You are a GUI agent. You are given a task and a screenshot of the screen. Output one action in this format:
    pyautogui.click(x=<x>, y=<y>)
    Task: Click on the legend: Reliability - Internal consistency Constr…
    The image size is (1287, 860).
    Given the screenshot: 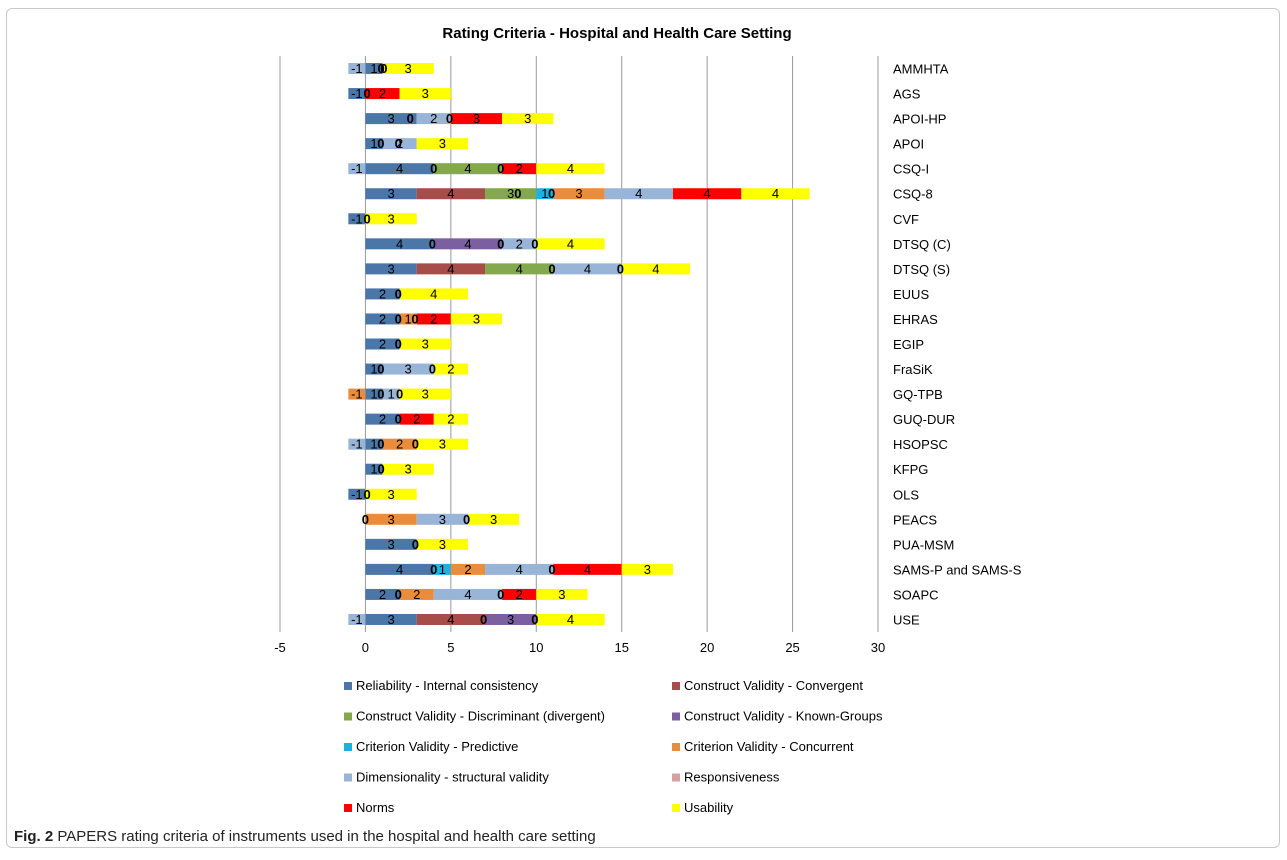 What is the action you would take?
    pyautogui.click(x=613, y=746)
    